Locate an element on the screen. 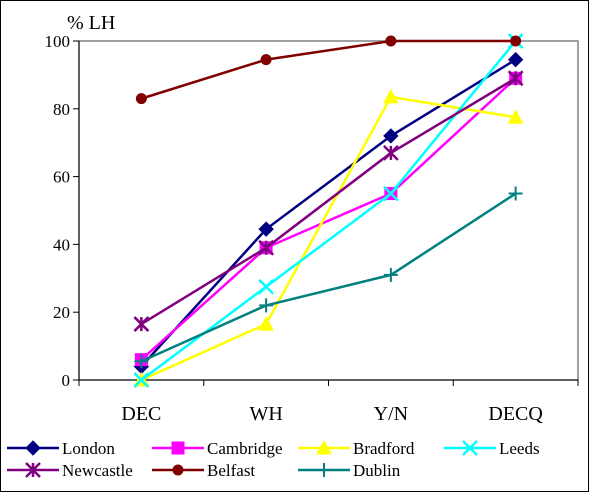  legend-label: Bradford is located at coordinates (384, 448).